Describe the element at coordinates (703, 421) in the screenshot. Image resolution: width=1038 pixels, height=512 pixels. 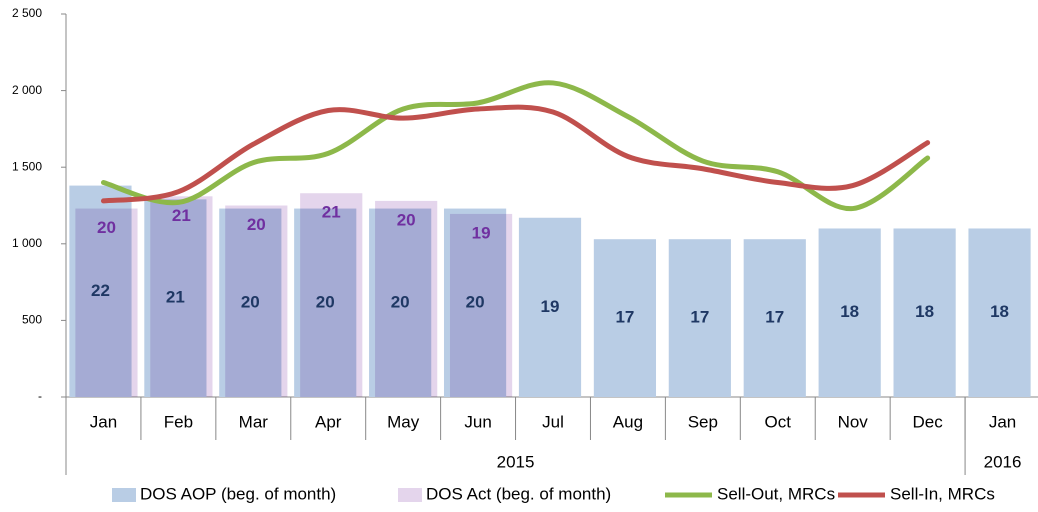
I see `x-tick-label: Sep` at that location.